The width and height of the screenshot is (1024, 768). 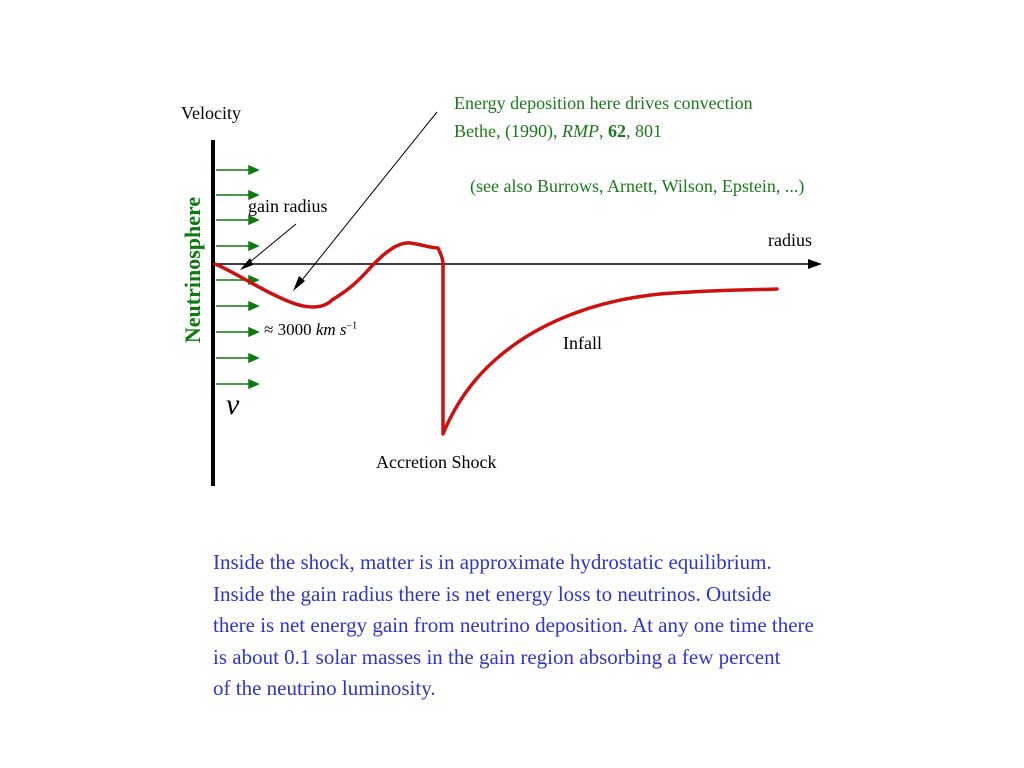 What do you see at coordinates (233, 404) in the screenshot?
I see `neutrino-symbol: ν` at bounding box center [233, 404].